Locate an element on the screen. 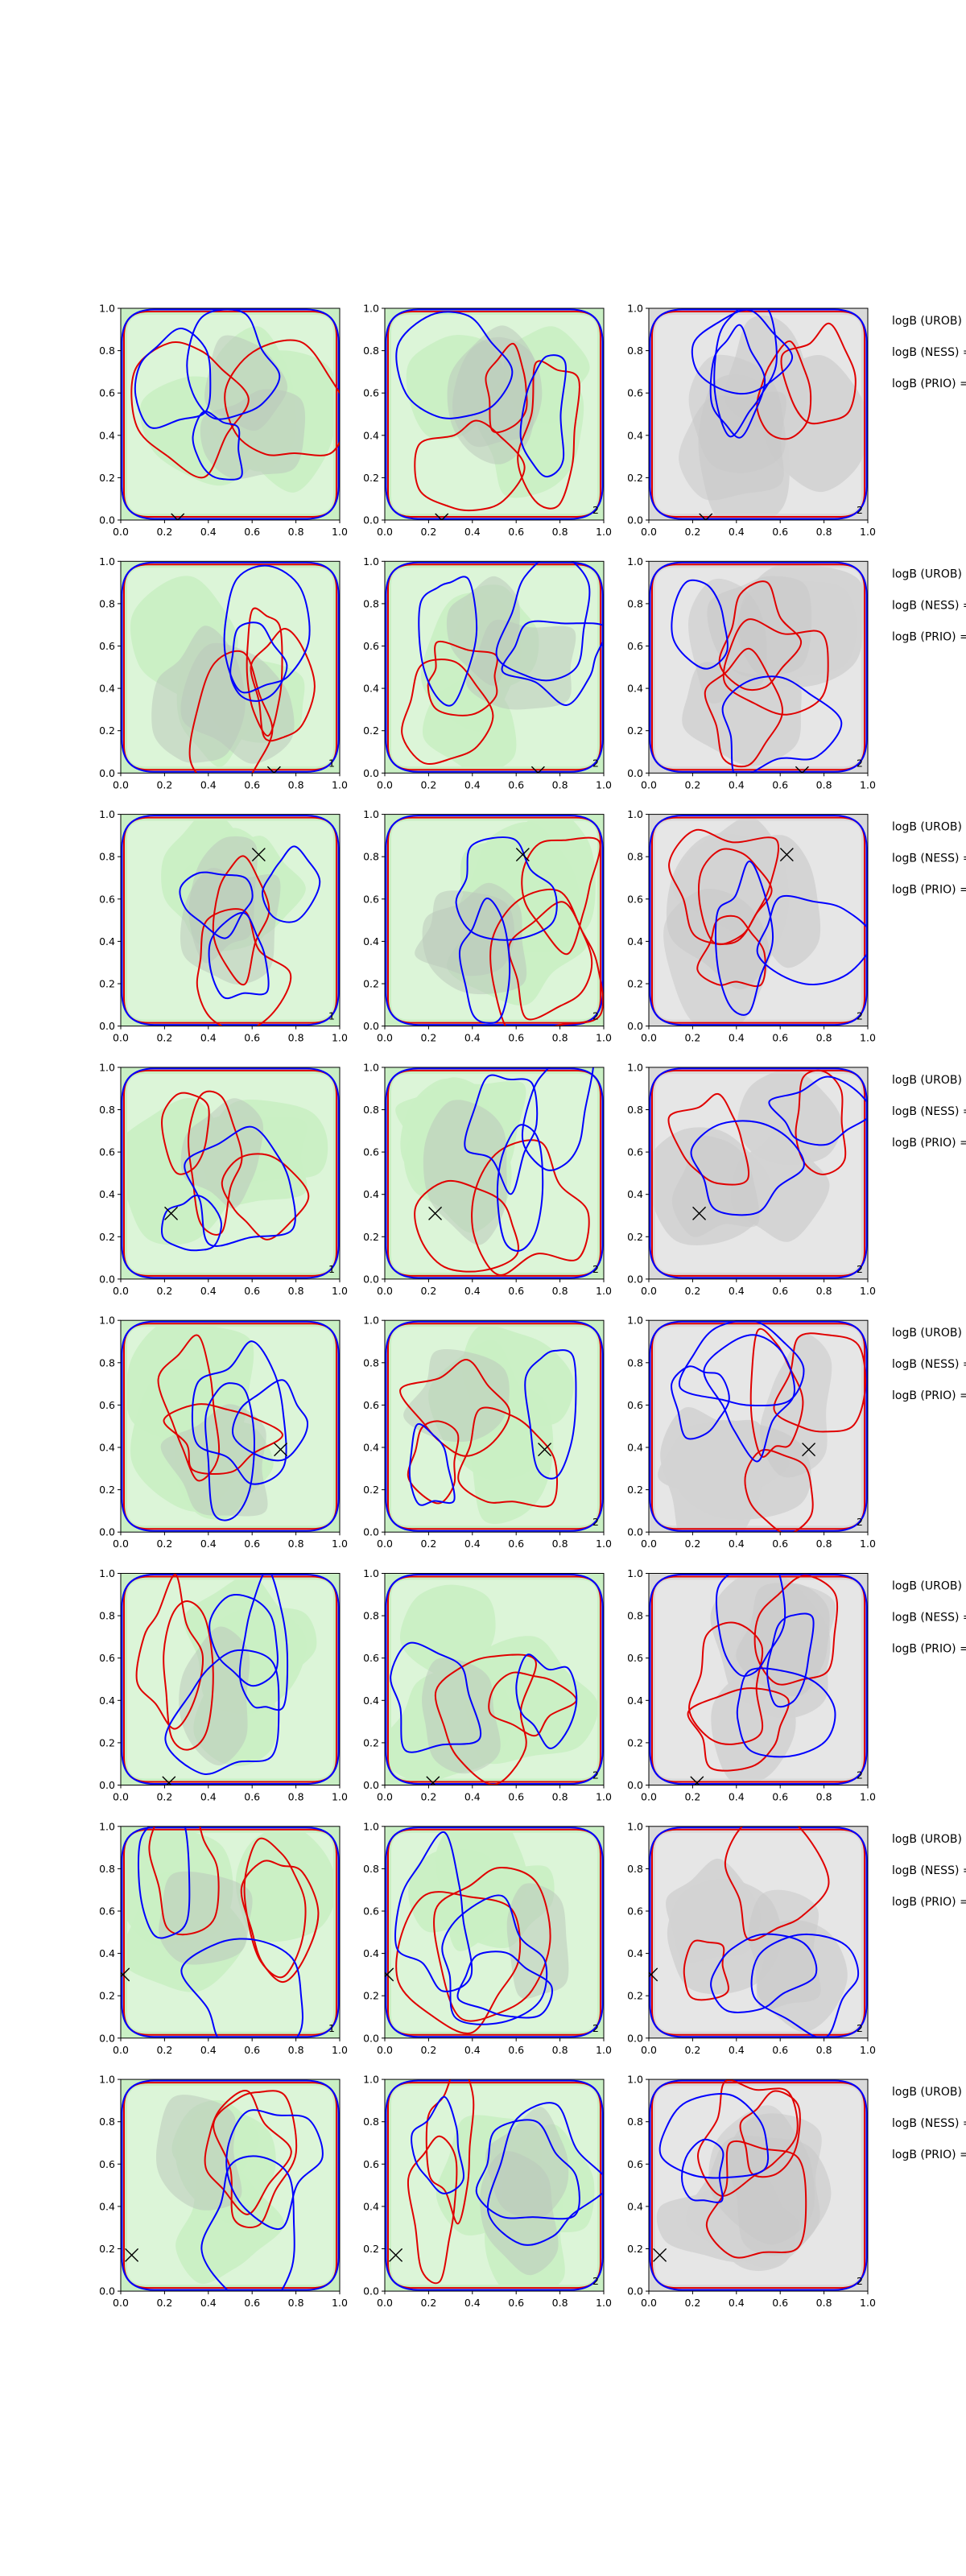  row-annotation: logB (NESS) = is located at coordinates (929, 1364).